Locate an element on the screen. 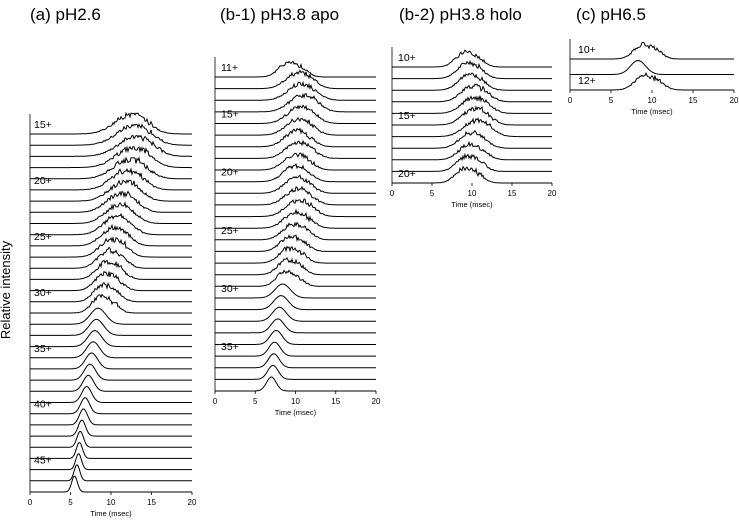 This screenshot has height=522, width=739. charge-label-40plus-panel-0: 40+ is located at coordinates (43, 405).